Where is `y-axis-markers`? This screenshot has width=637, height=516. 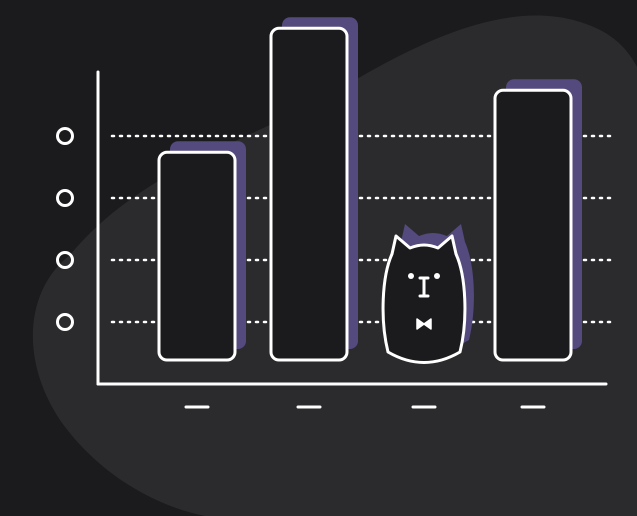
y-axis-markers is located at coordinates (65, 229).